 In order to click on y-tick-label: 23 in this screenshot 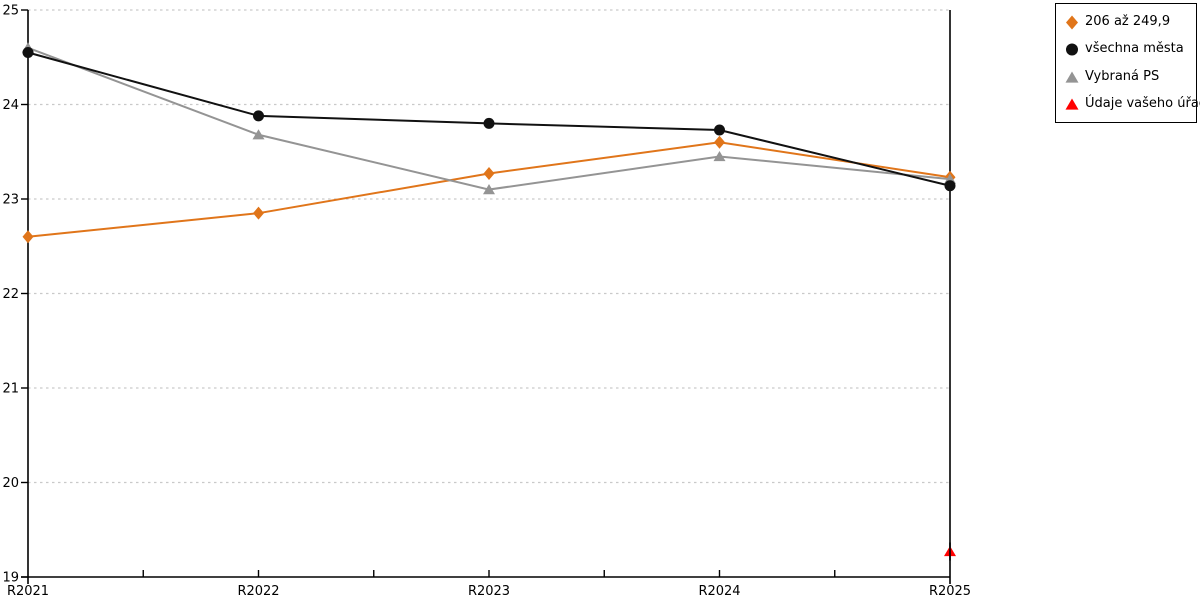, I will do `click(10, 200)`.